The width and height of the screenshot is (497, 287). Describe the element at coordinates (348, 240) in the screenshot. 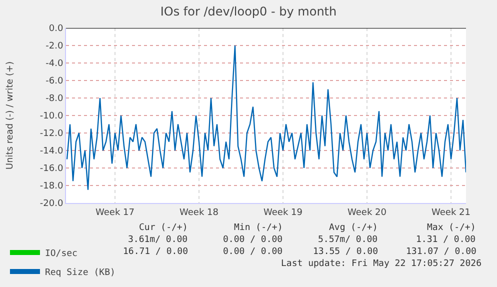

I see `text: 5.57m/ 0.00` at that location.